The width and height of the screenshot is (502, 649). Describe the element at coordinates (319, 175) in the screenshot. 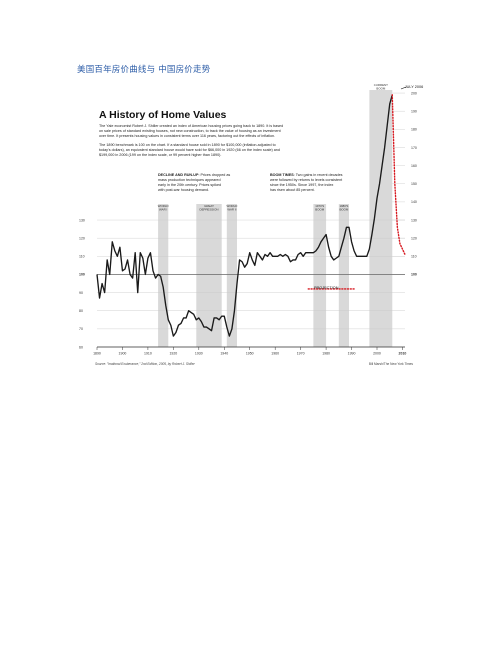

I see `boom-line: Two gains in recent decades` at that location.